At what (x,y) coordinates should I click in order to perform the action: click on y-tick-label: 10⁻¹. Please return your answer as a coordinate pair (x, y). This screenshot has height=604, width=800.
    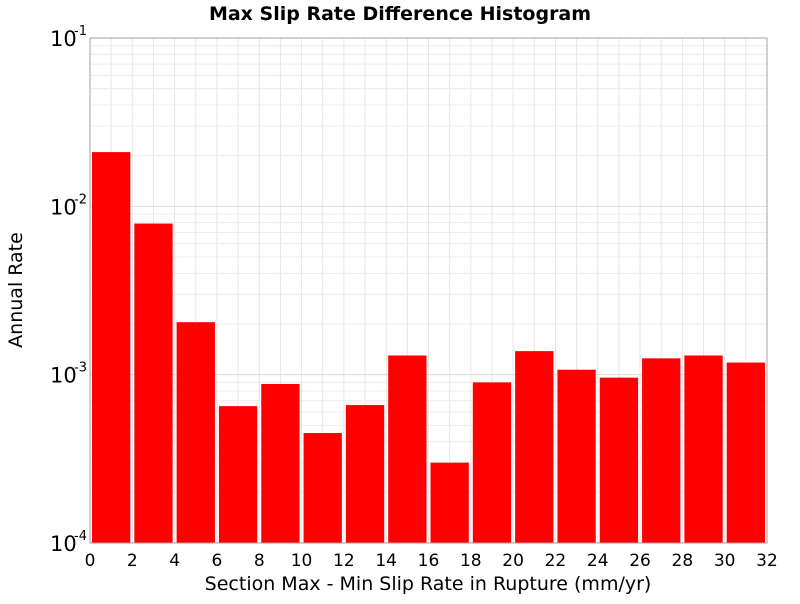
    Looking at the image, I should click on (68, 37).